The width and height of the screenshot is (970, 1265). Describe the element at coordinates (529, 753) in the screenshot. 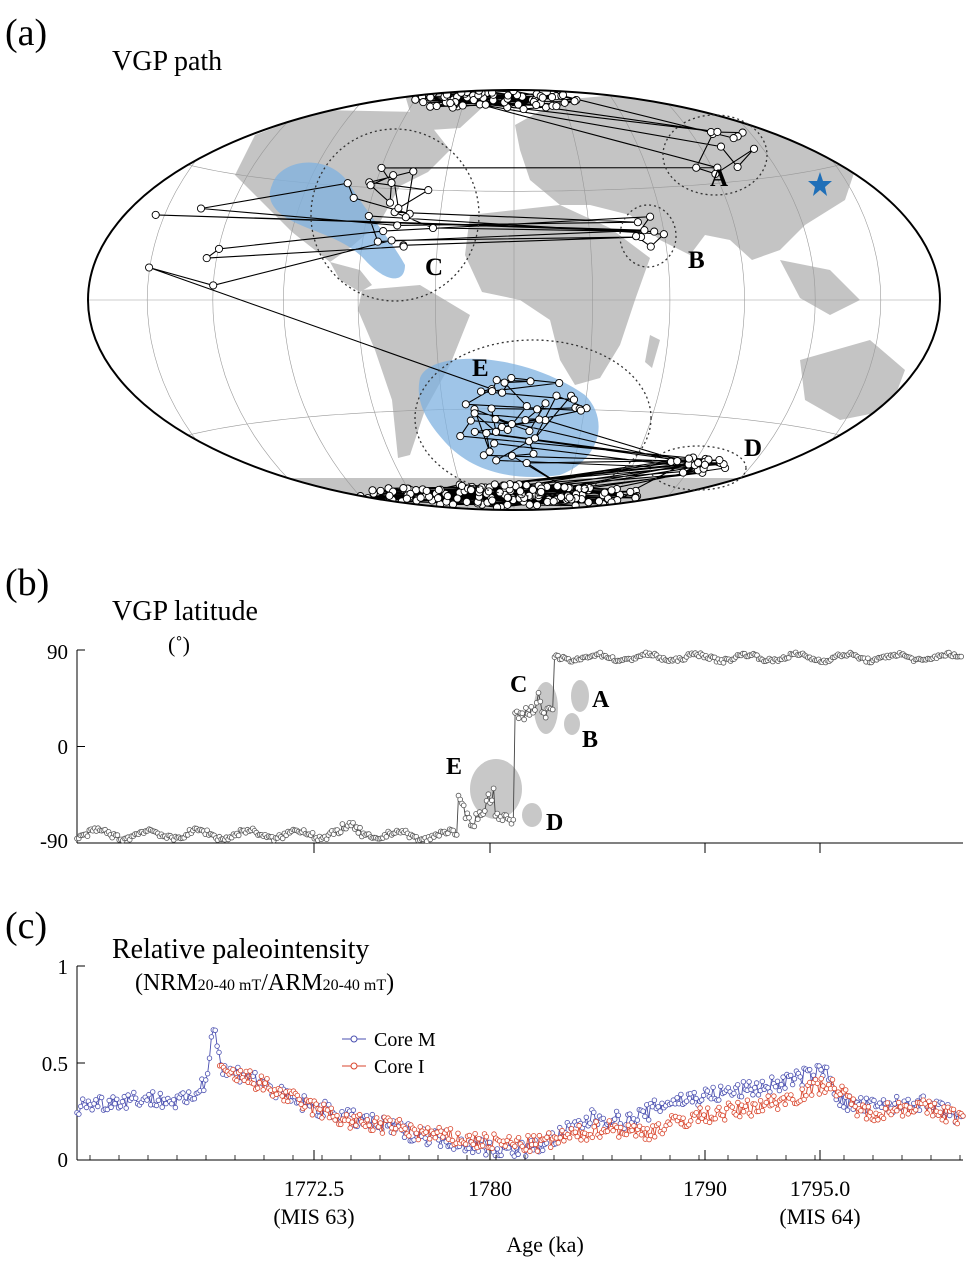

I see `panel-b-clusters` at that location.